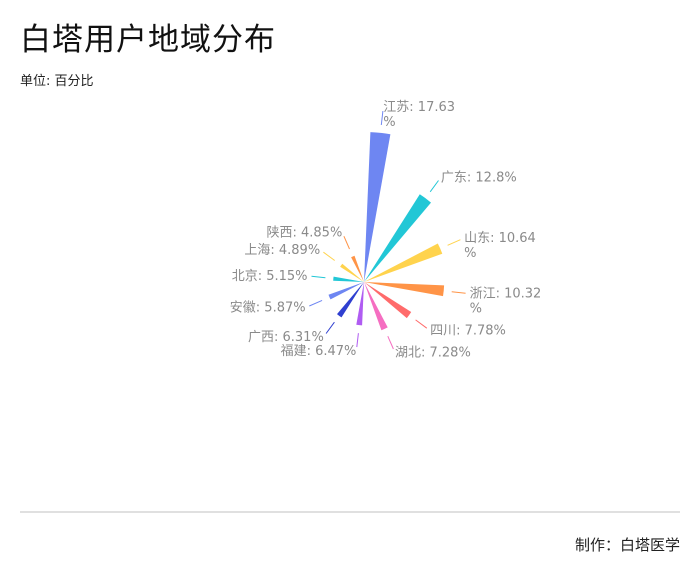  Describe the element at coordinates (627, 545) in the screenshot. I see `credit-text: 制作：白塔医学` at that location.